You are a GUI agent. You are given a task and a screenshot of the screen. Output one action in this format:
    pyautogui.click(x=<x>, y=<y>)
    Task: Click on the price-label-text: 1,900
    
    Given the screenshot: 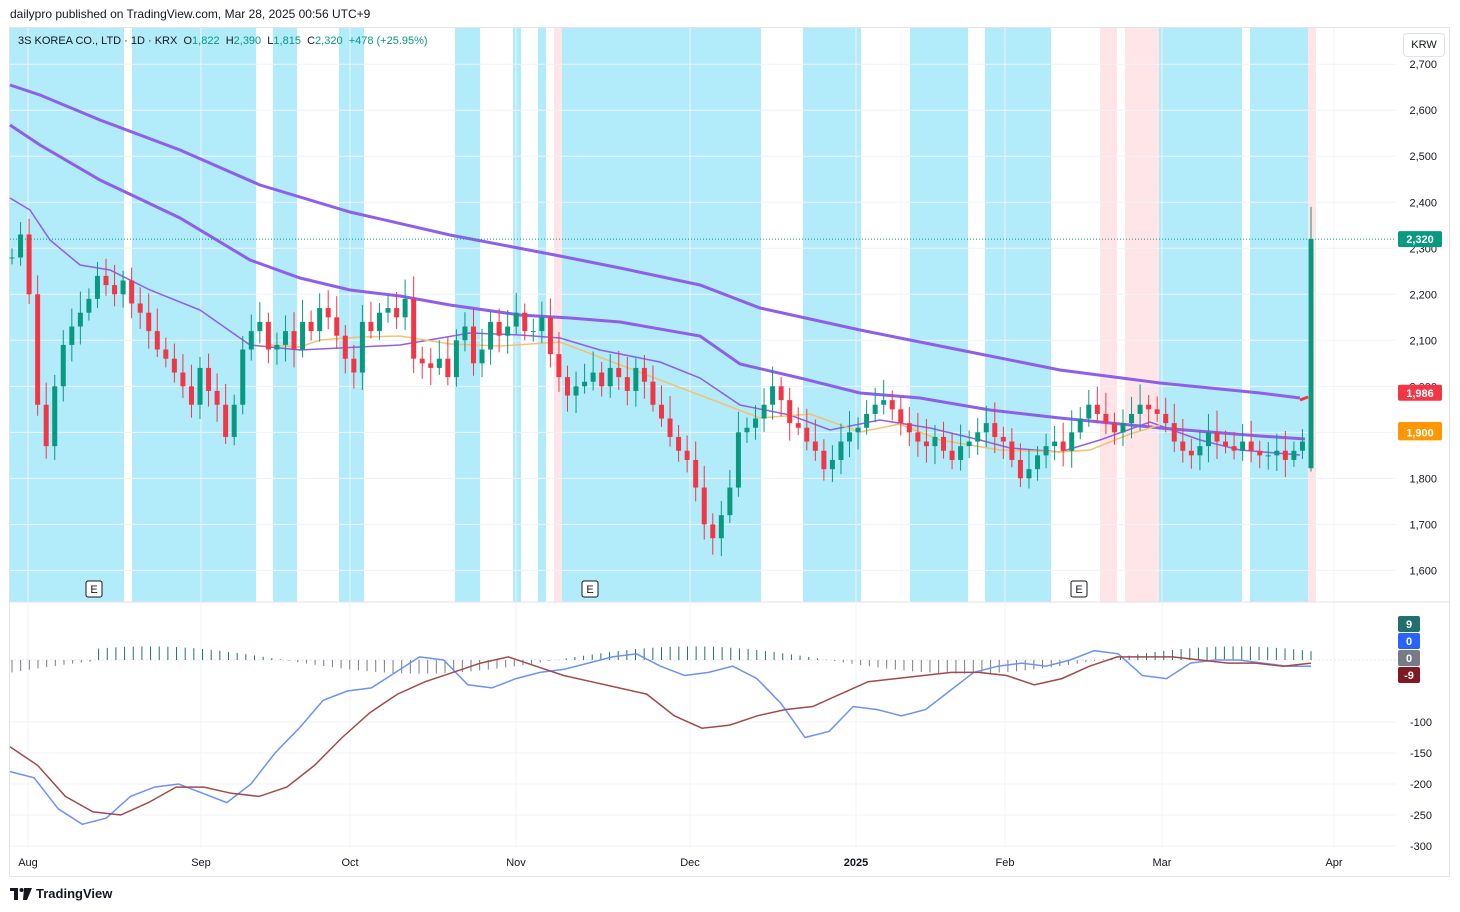 What is the action you would take?
    pyautogui.click(x=1420, y=433)
    